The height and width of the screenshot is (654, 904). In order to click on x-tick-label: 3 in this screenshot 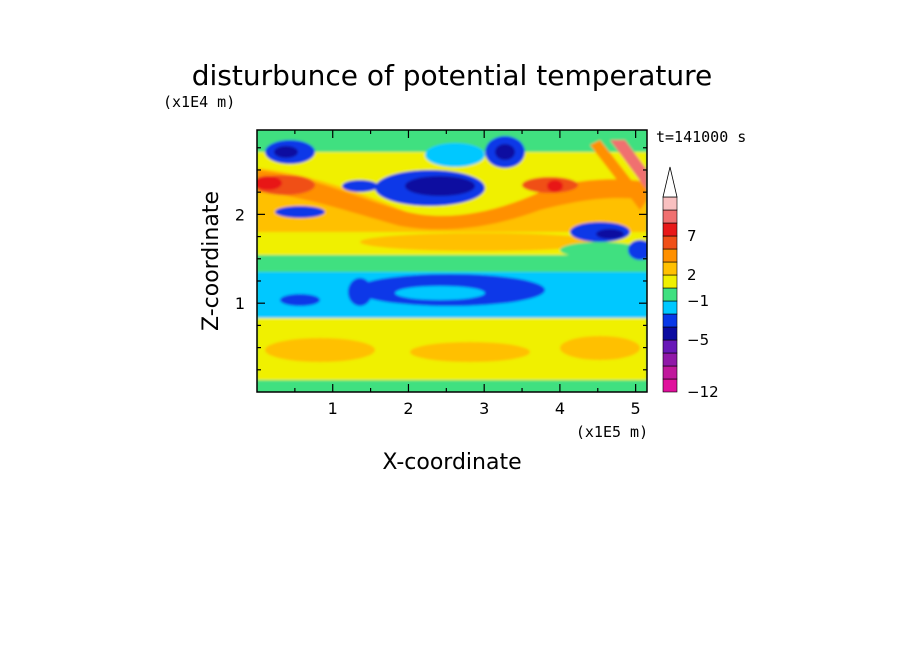, I will do `click(484, 408)`.